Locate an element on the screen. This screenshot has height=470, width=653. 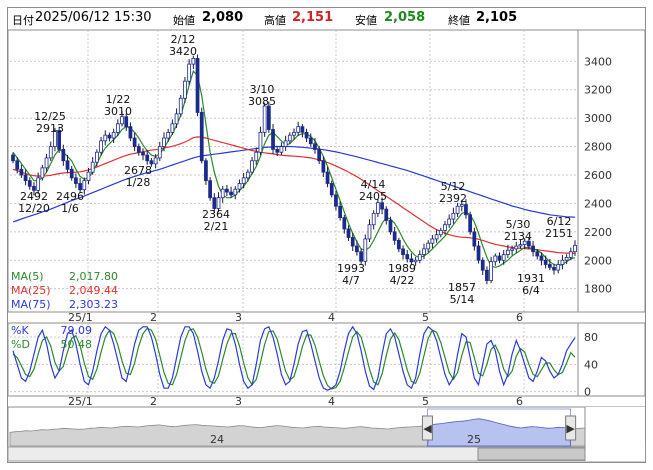
navigator-left-handle is located at coordinates (427, 428).